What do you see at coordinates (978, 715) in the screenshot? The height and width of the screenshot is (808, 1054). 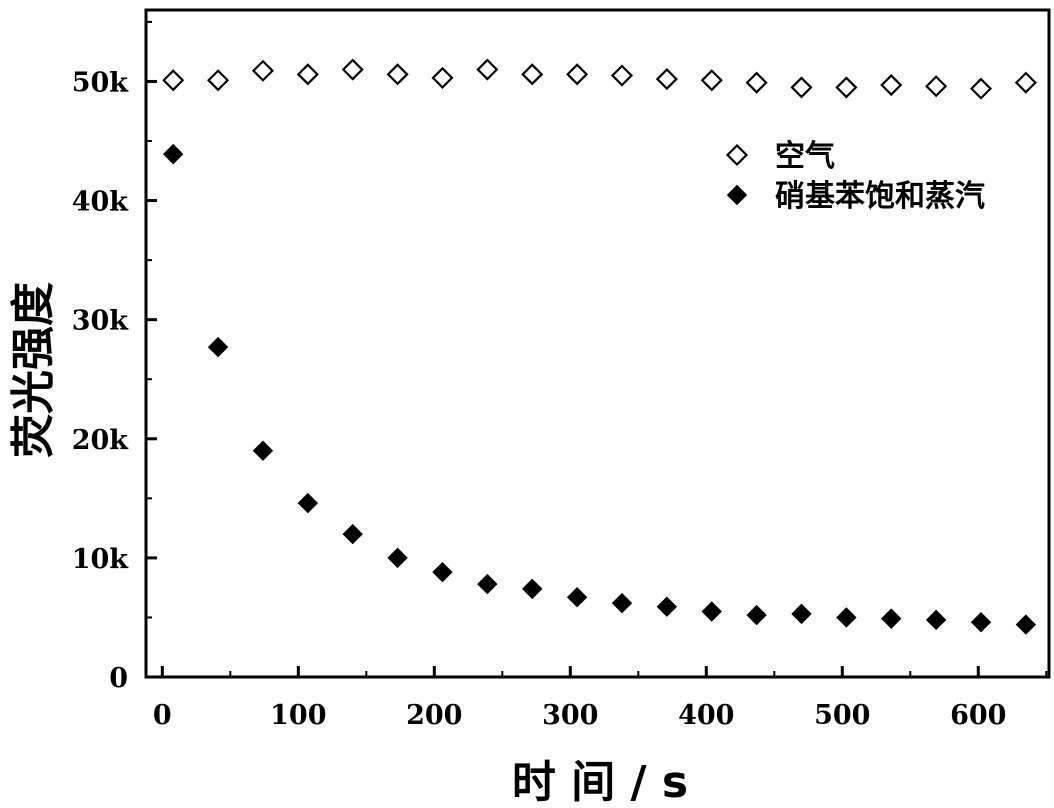 I see `x-tick-label: 600` at bounding box center [978, 715].